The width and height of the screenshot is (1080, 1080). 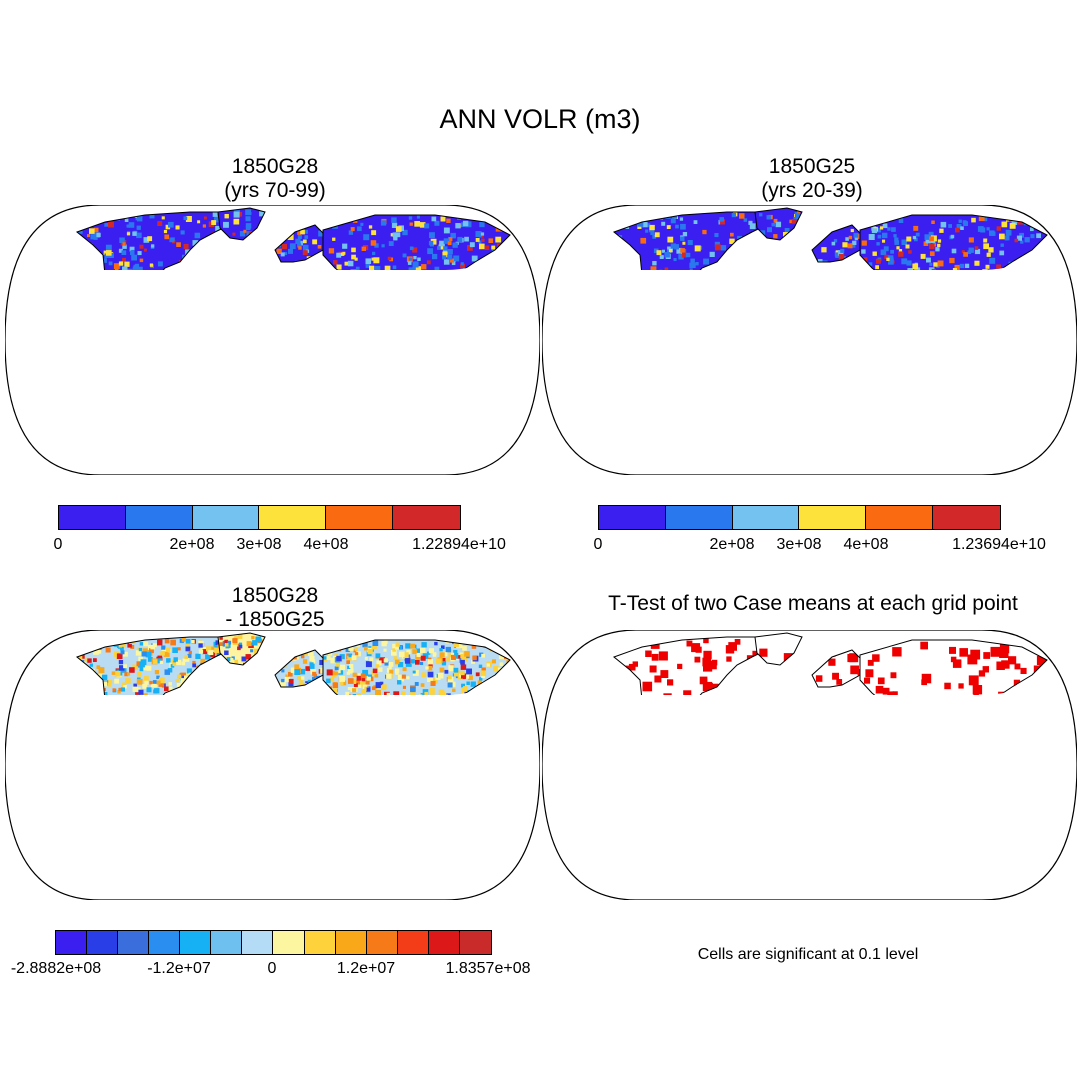 I want to click on cb2-label-0: 0, so click(x=598, y=544).